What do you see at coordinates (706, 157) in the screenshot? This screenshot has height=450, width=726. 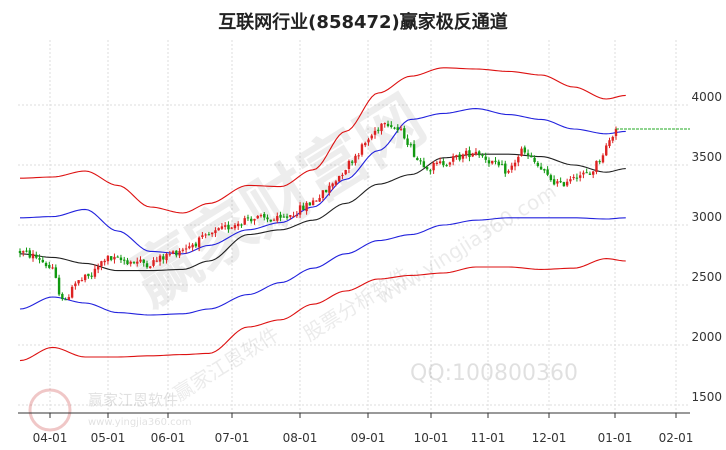 I see `y-tick-label: 3500` at bounding box center [706, 157].